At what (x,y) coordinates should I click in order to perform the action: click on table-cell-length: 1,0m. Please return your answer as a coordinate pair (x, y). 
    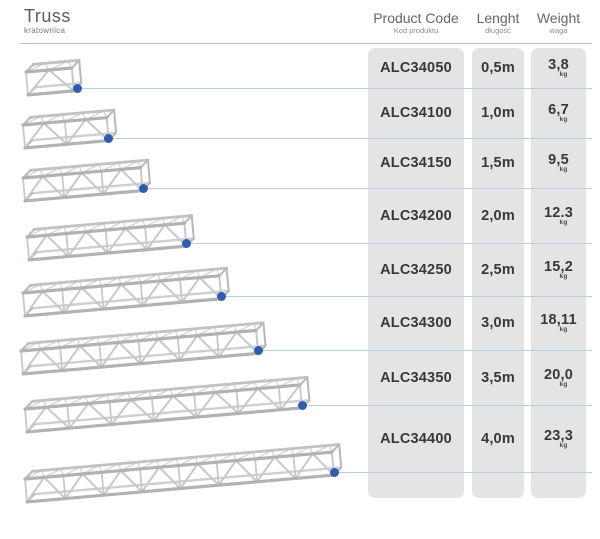
    Looking at the image, I should click on (498, 113).